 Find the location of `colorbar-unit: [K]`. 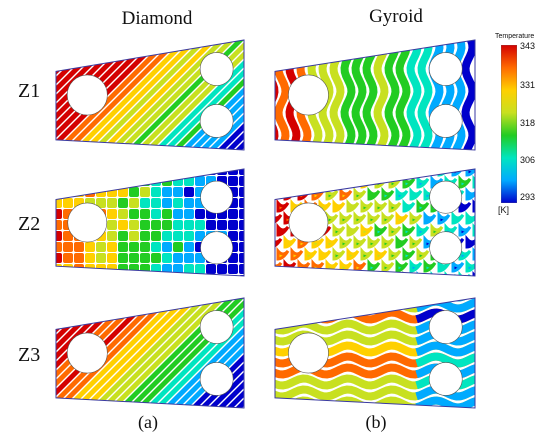

colorbar-unit: [K] is located at coordinates (504, 210).